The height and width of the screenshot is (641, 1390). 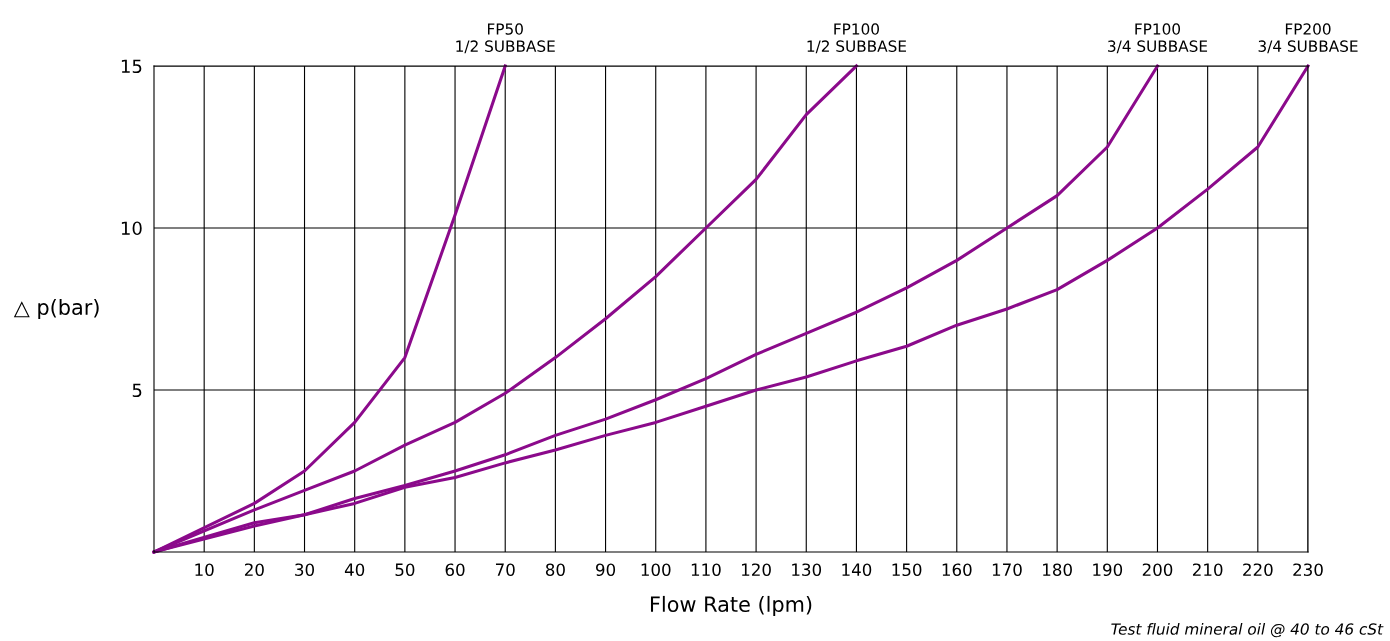 I want to click on x-tick-label: 180, so click(x=1057, y=570).